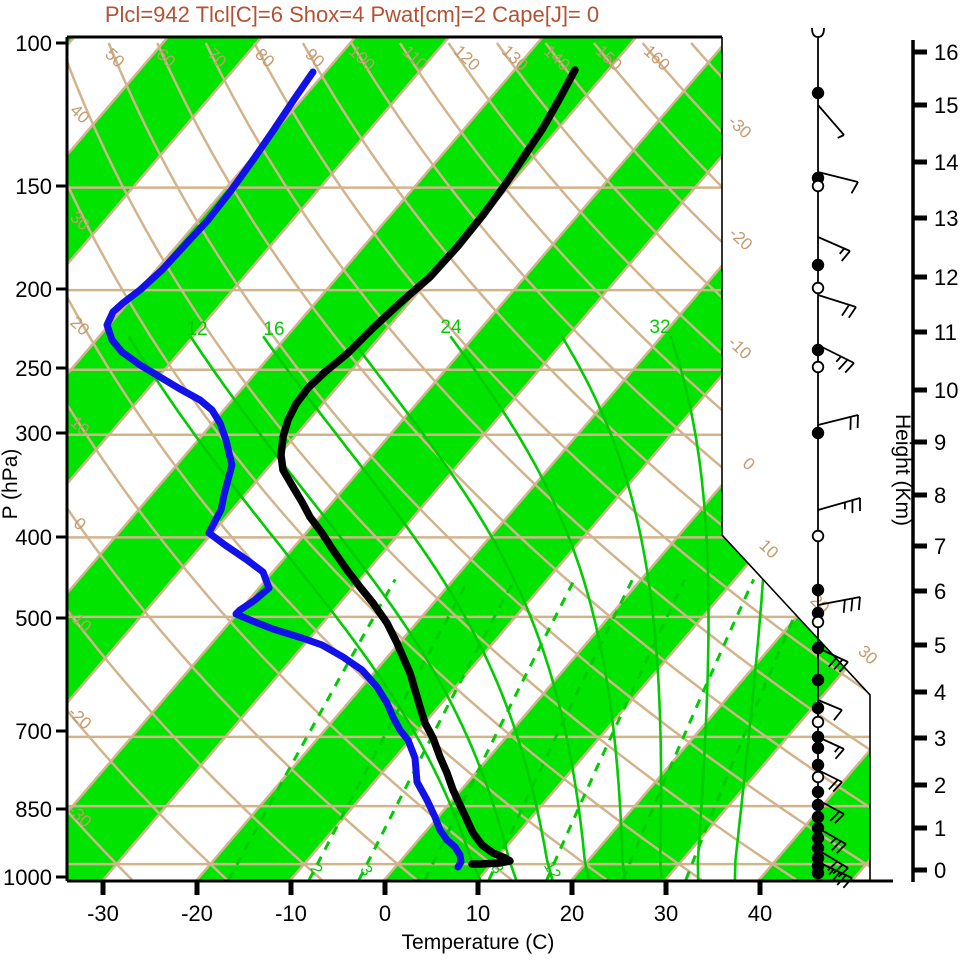 This screenshot has height=962, width=961. I want to click on temperature-tick-label: -30, so click(103, 913).